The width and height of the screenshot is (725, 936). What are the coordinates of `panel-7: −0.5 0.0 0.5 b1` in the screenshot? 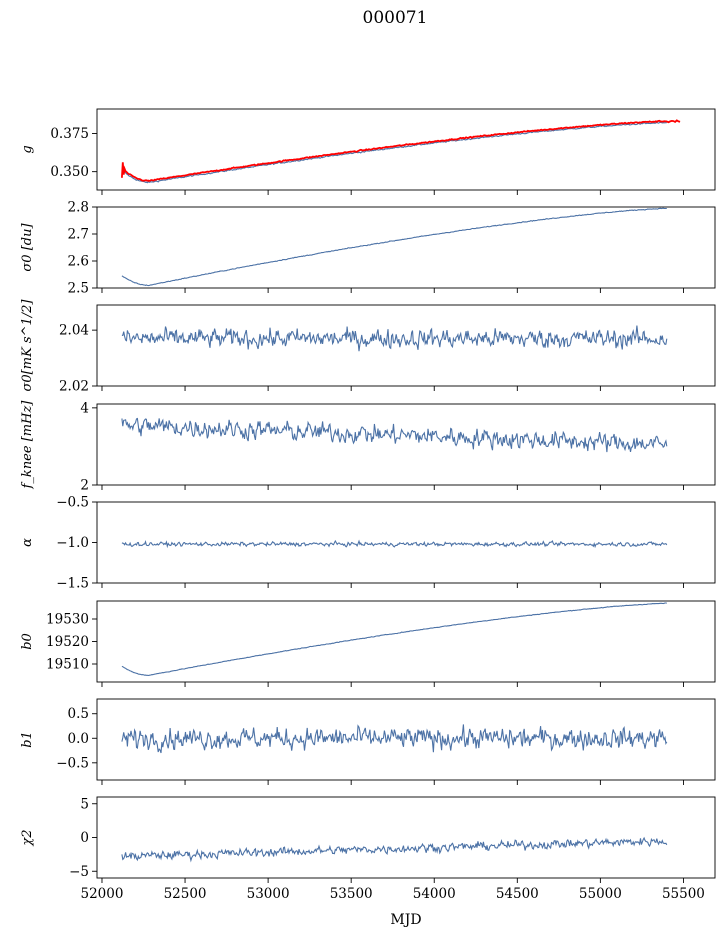 It's located at (368, 741).